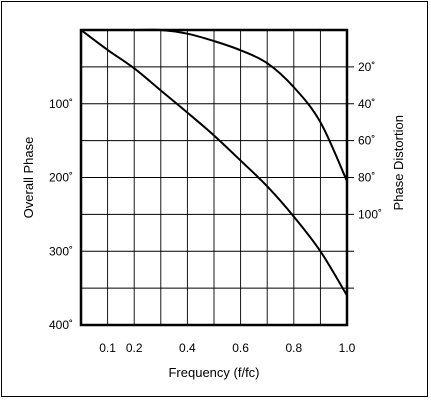 Image resolution: width=431 pixels, height=400 pixels. Describe the element at coordinates (61, 251) in the screenshot. I see `y-left-tick-label: 300˚` at that location.